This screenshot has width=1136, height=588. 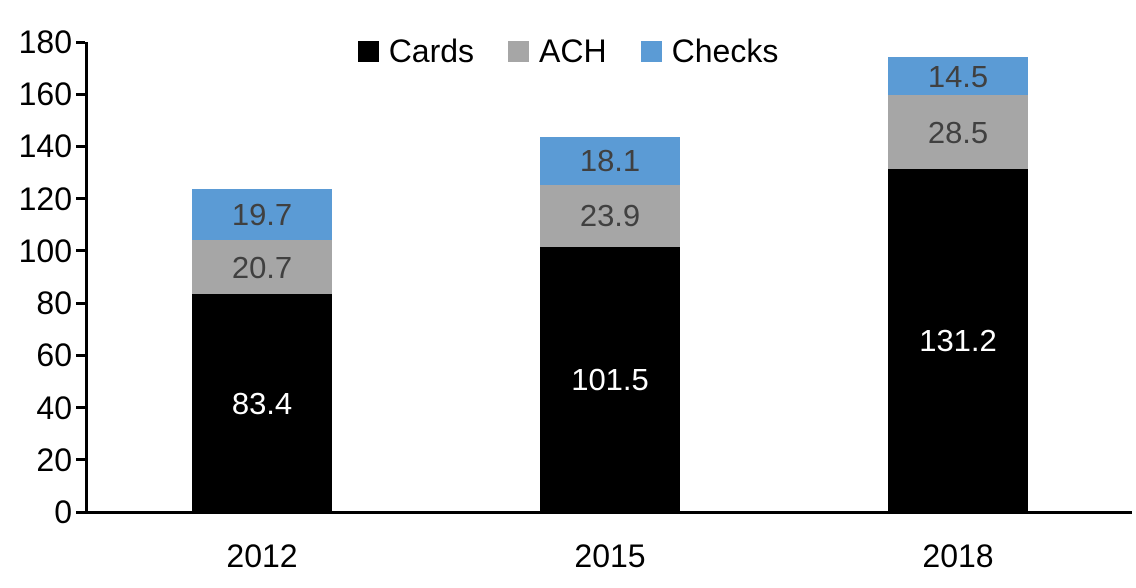 I want to click on legend-swatch-checks, so click(x=651, y=51).